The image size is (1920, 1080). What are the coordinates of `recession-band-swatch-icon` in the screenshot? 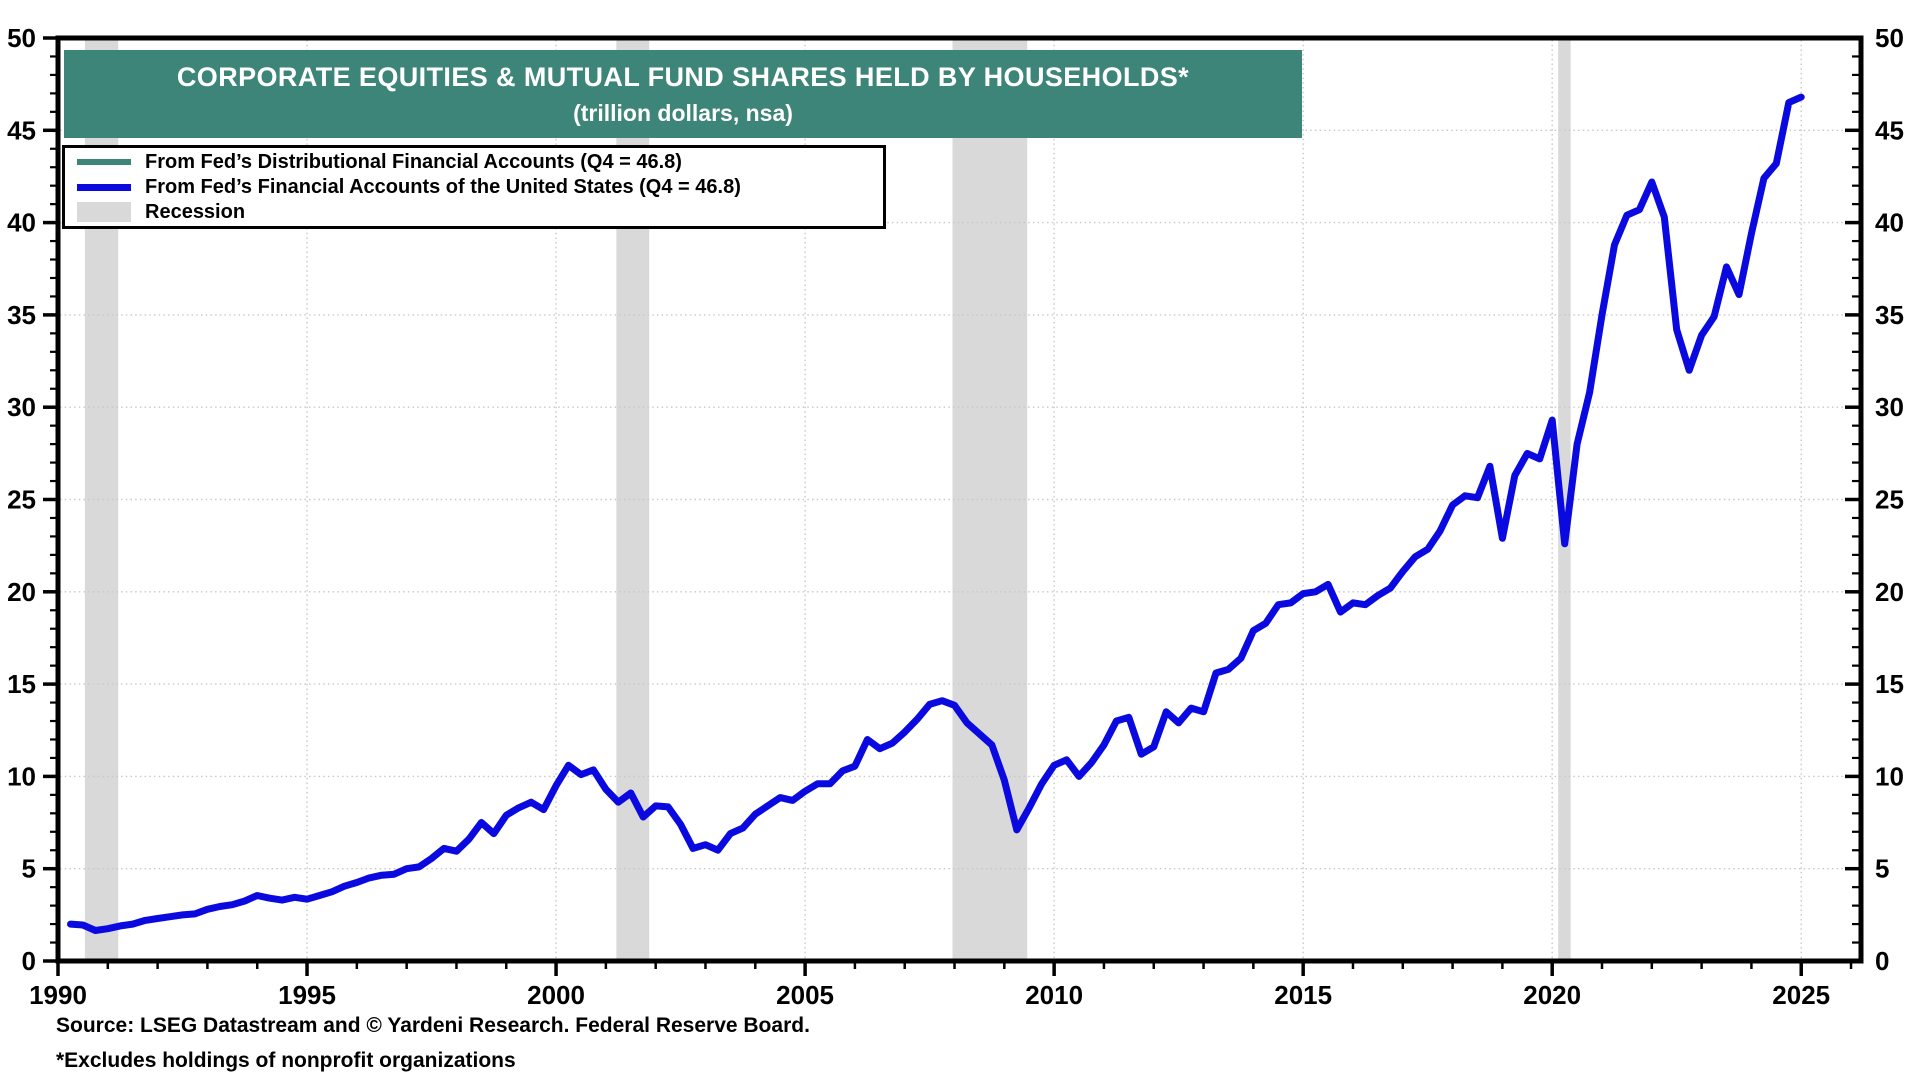 It's located at (104, 211).